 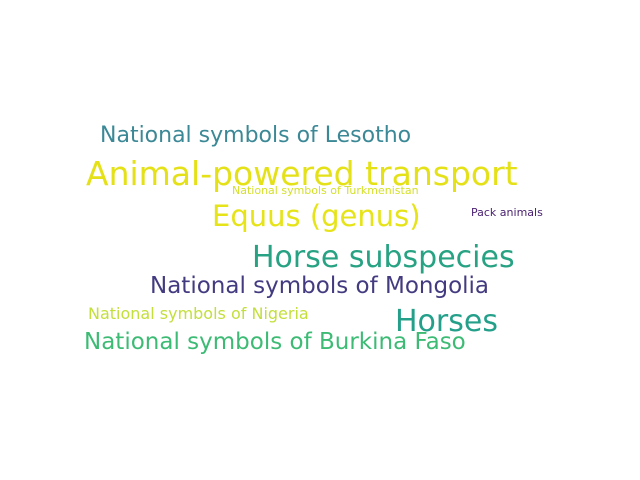 I want to click on word-national-symbols-of-mongolia: National symbols of Mongolia, so click(x=320, y=286).